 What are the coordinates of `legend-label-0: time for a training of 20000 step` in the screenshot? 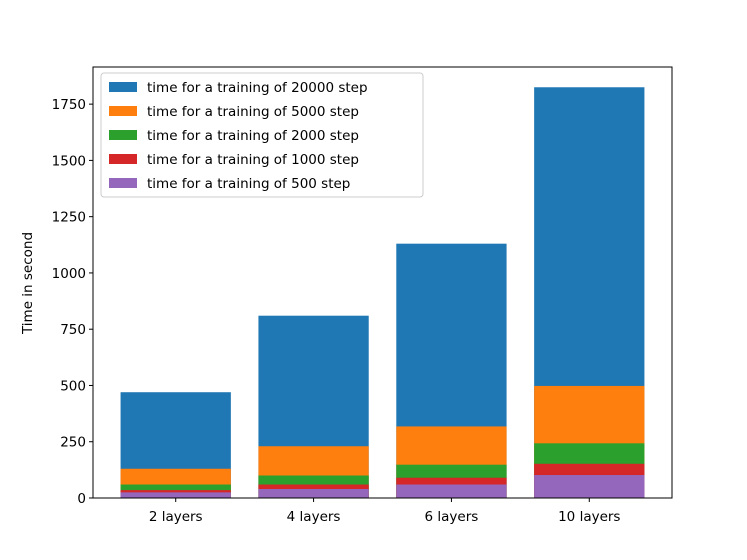 It's located at (257, 88).